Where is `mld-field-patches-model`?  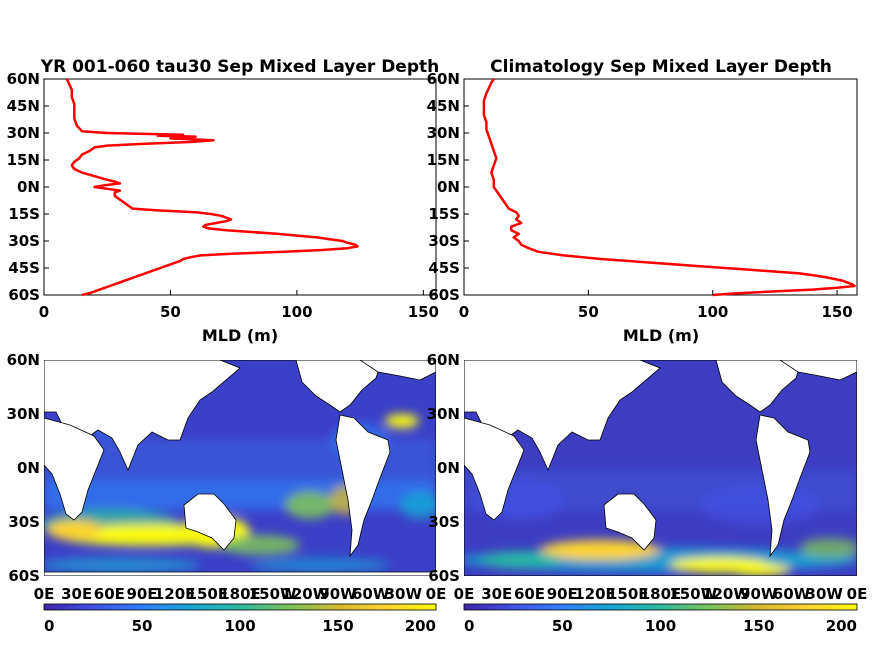 mld-field-patches-model is located at coordinates (240, 487).